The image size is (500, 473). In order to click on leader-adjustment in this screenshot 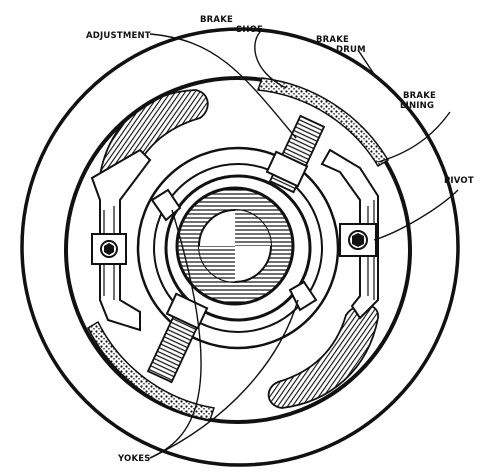, I will do `click(223, 86)`.